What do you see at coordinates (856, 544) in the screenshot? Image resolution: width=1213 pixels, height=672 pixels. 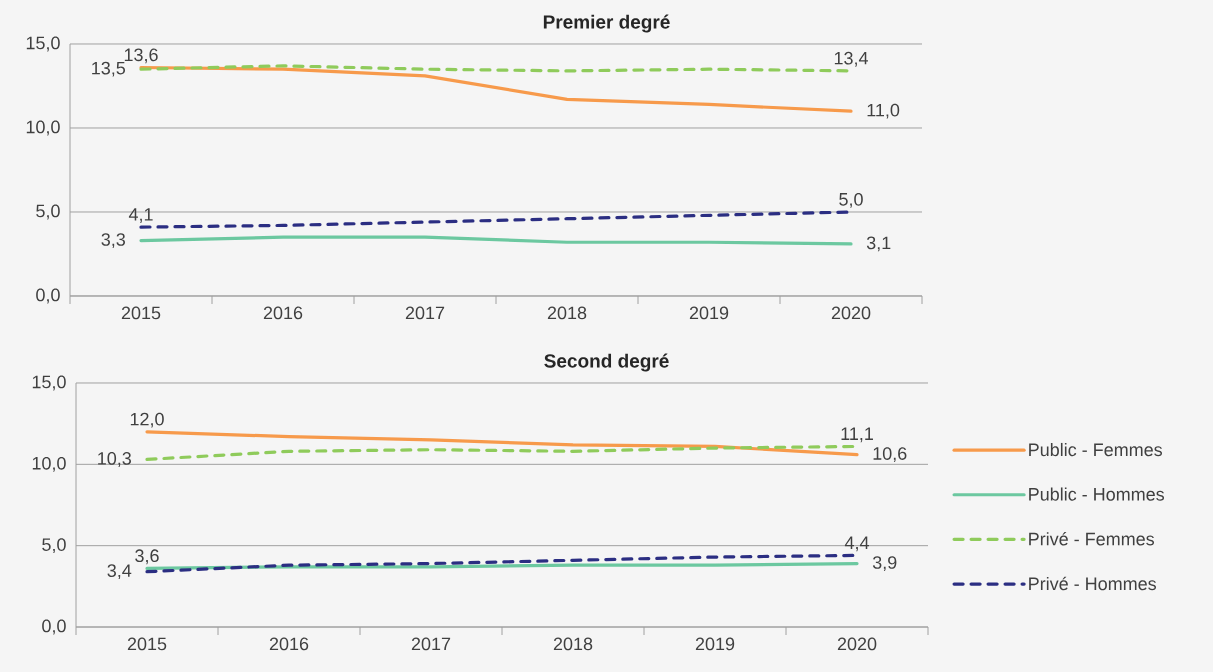 I see `data-label: 4,4` at bounding box center [856, 544].